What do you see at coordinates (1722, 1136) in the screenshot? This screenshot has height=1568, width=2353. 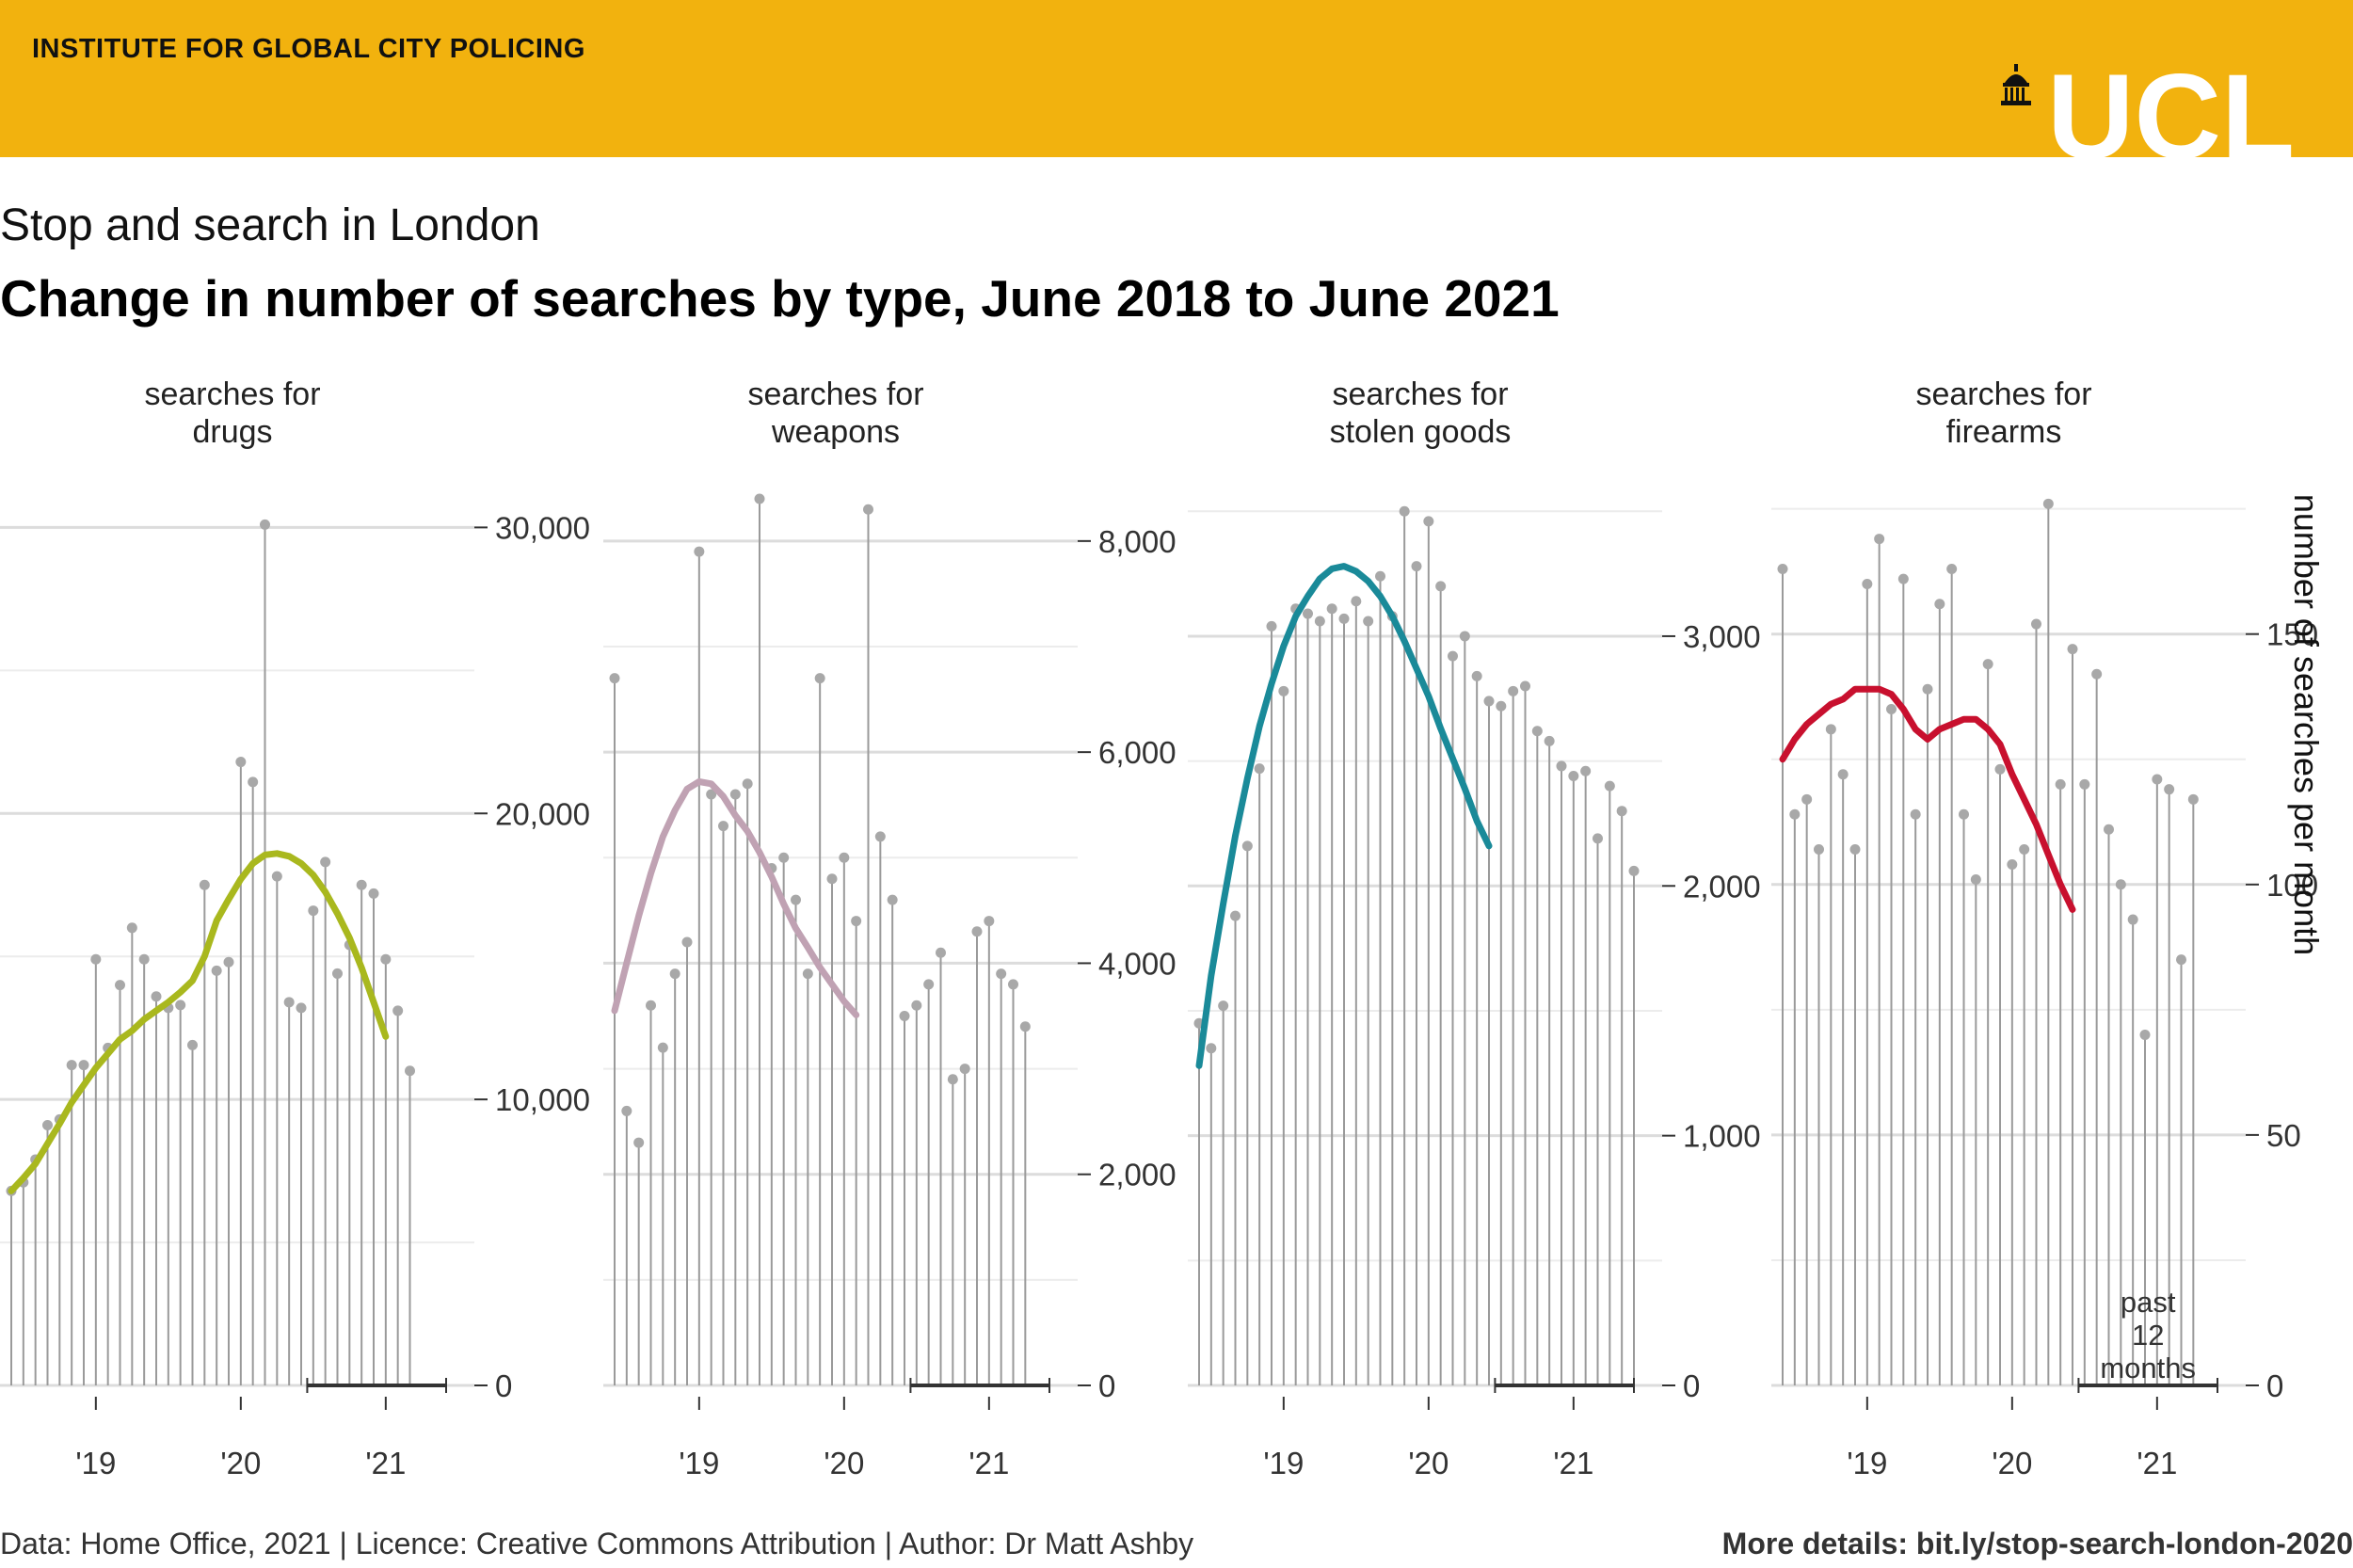 I see `y-tick-label: 1,000` at bounding box center [1722, 1136].